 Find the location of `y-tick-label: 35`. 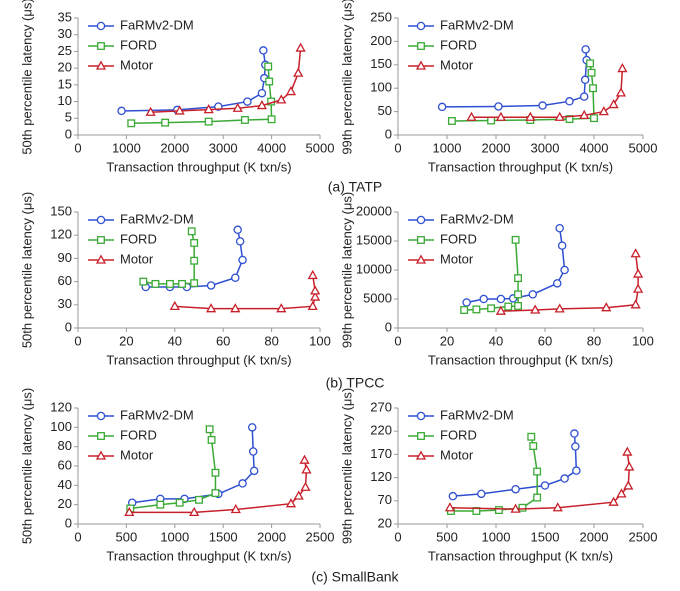

y-tick-label: 35 is located at coordinates (65, 16).